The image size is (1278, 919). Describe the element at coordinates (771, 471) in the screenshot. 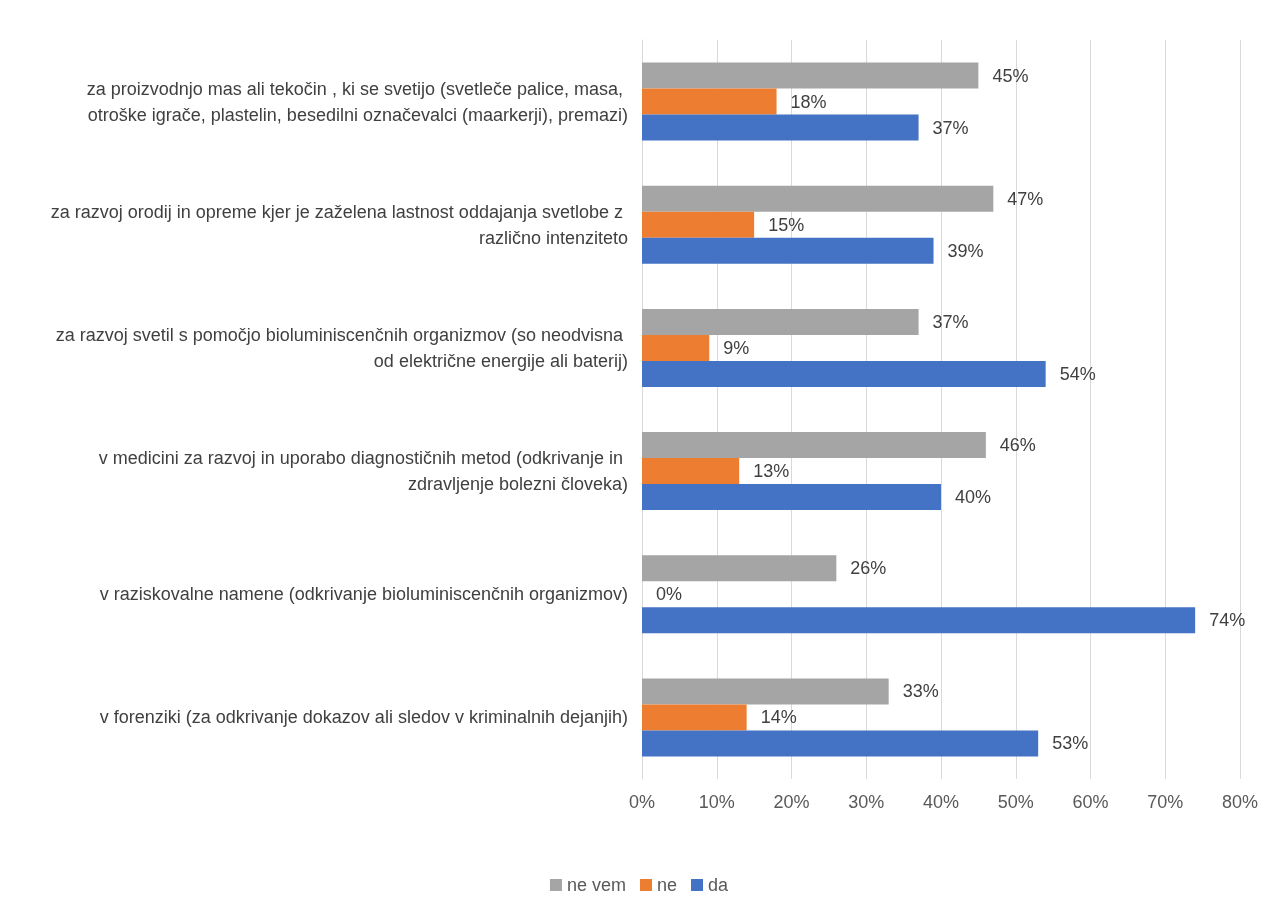

I see `data-label: 13%` at that location.